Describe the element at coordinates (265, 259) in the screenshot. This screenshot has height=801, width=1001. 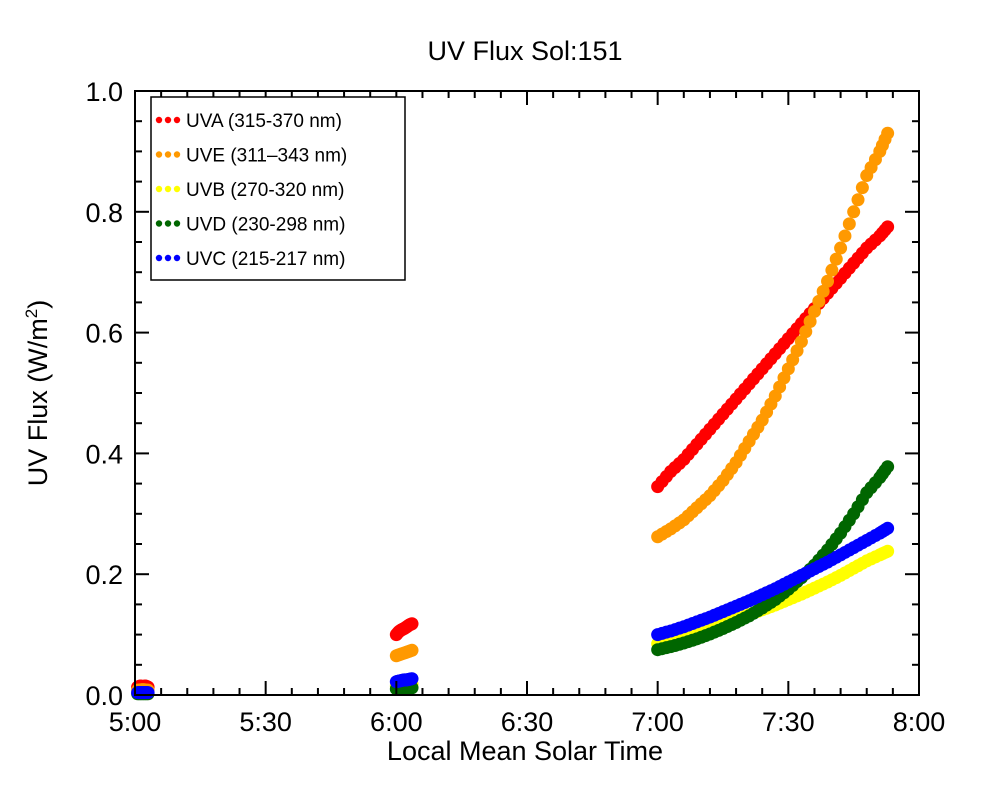
I see `legend-label: UVC (215-217 nm)` at that location.